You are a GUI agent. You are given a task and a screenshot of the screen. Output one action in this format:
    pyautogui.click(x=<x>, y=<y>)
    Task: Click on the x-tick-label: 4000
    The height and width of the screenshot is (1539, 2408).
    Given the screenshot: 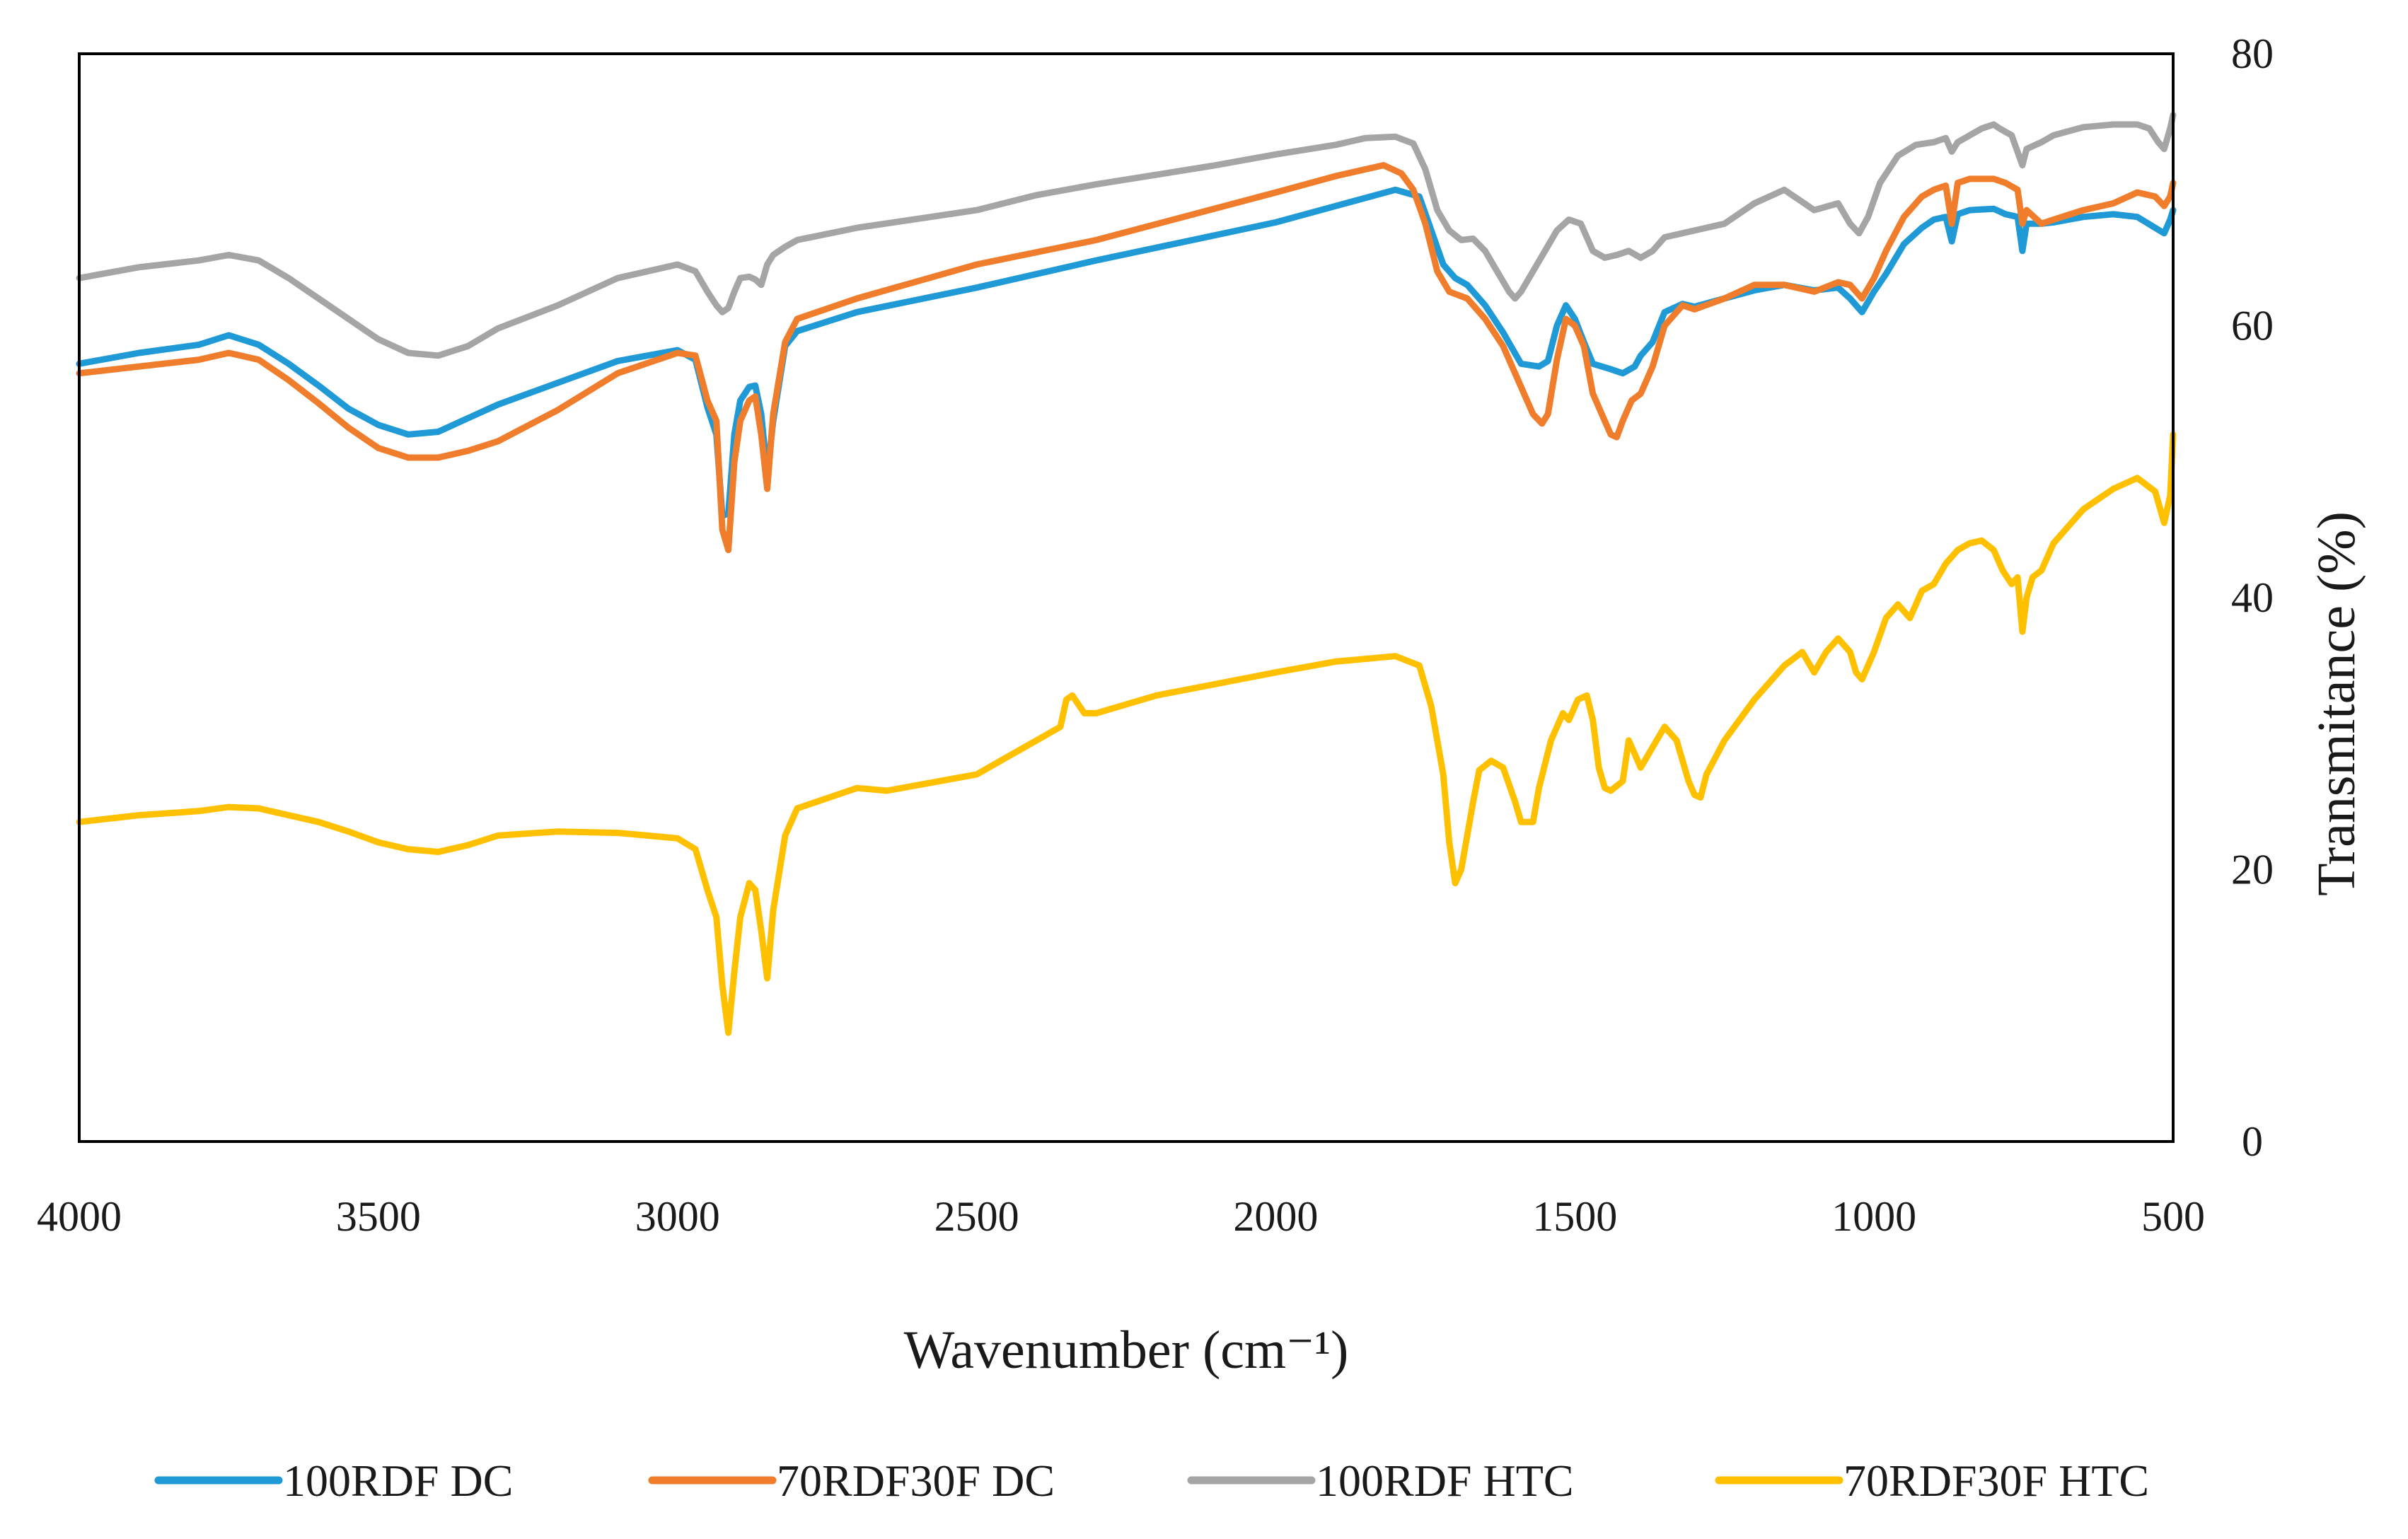 What is the action you would take?
    pyautogui.click(x=79, y=1216)
    